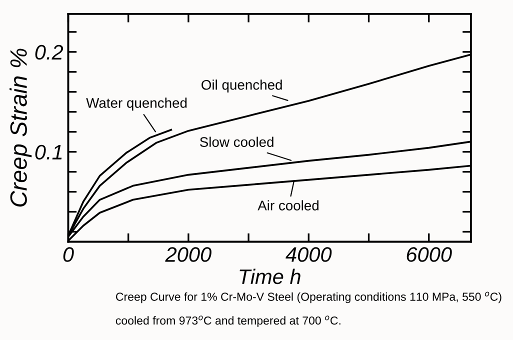 The width and height of the screenshot is (513, 340). I want to click on text: Creep Curve for 1% Cr-Mo-V Steel (Operating conditions 110 MPa, 550 $^{o}$C), so click(309, 298).